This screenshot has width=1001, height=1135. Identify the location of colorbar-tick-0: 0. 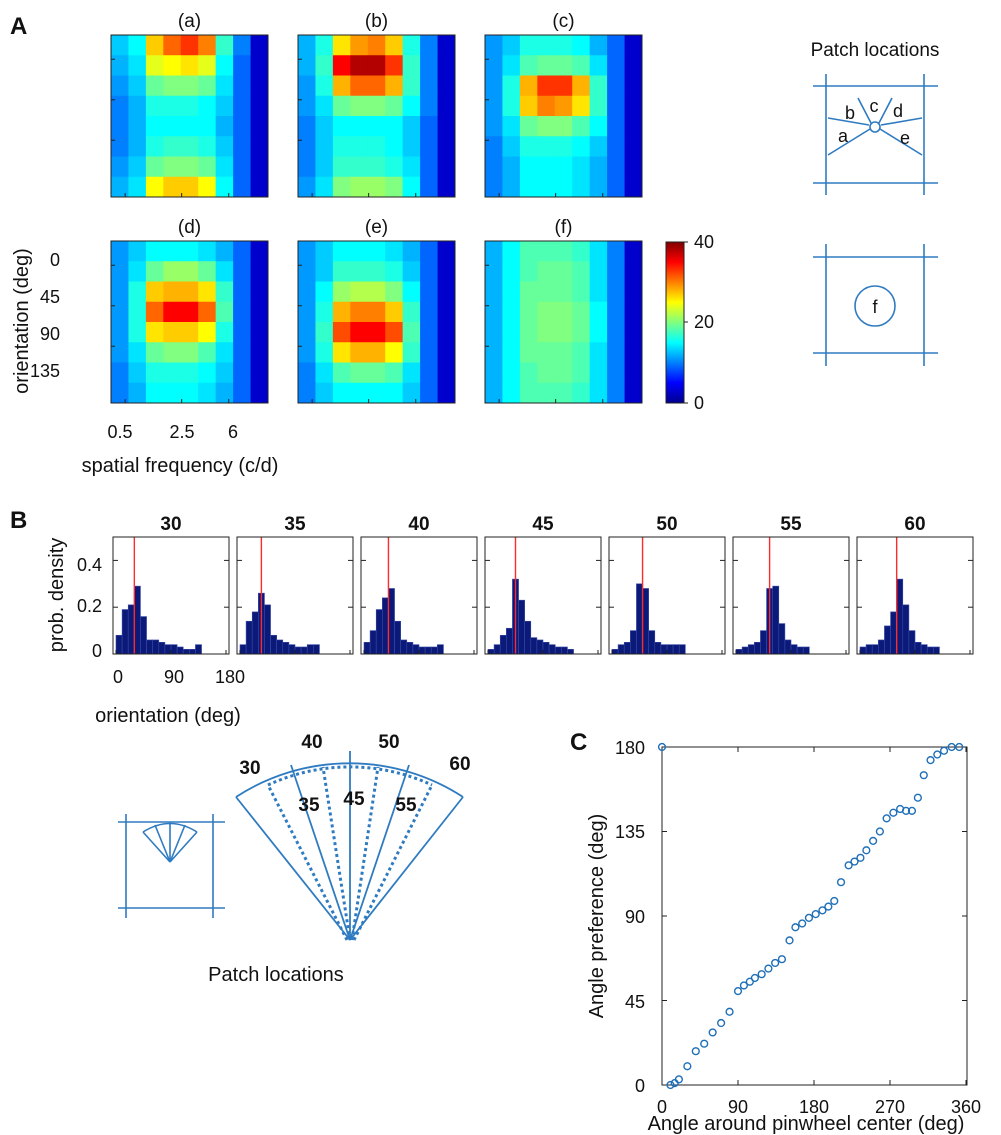
(699, 403).